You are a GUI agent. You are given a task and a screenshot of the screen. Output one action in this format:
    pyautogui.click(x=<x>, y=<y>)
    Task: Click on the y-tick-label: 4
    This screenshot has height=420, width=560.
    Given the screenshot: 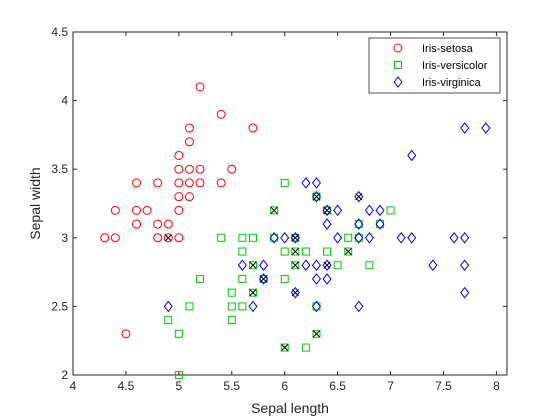 What is the action you would take?
    pyautogui.click(x=64, y=101)
    